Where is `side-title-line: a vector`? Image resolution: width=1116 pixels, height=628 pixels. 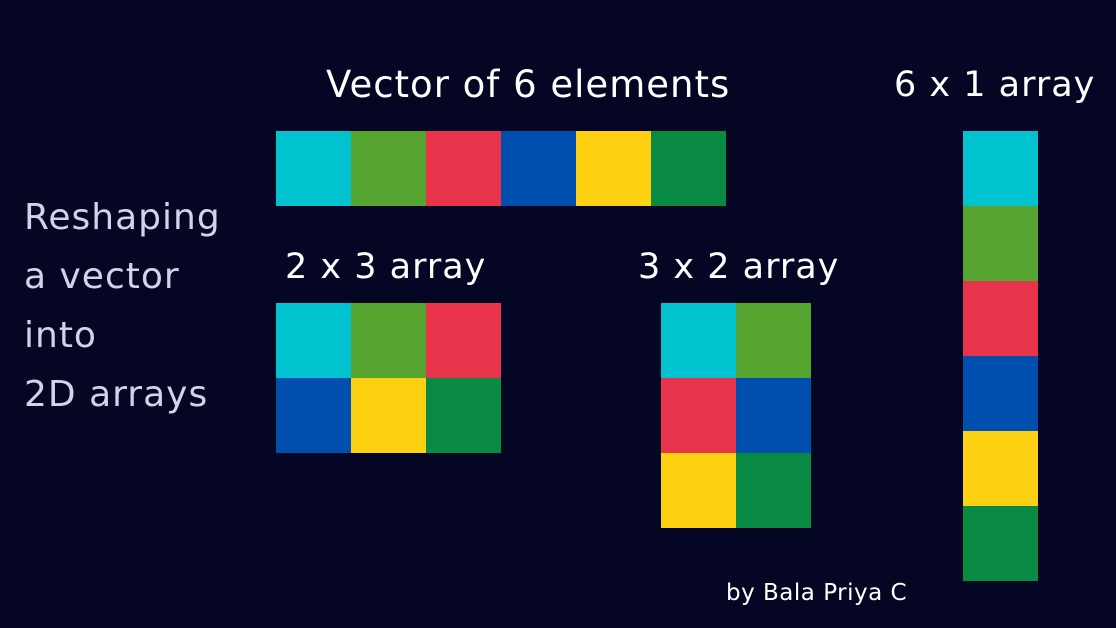
side-title-line: a vector is located at coordinates (102, 276).